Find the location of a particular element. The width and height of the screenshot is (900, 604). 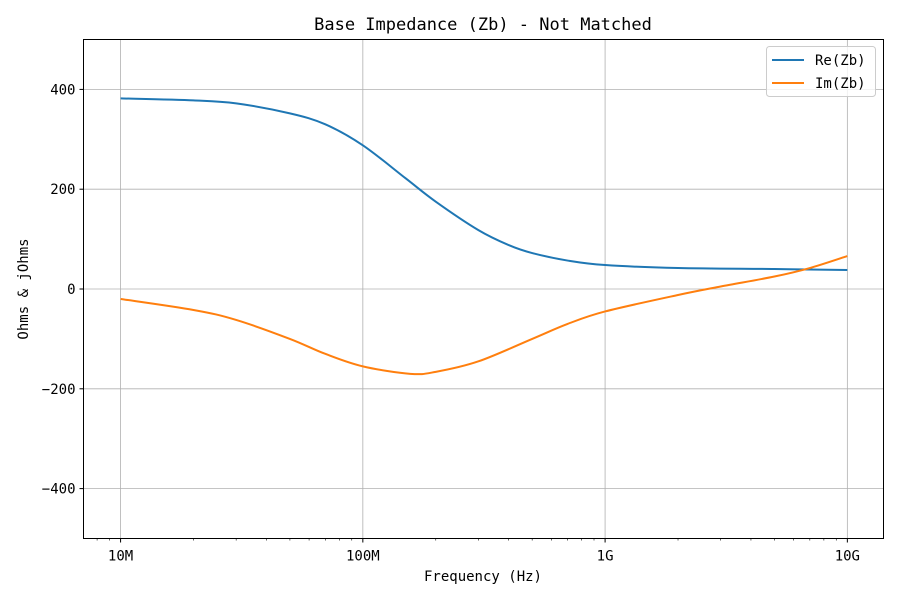

y-tick-label: −400 is located at coordinates (59, 490).